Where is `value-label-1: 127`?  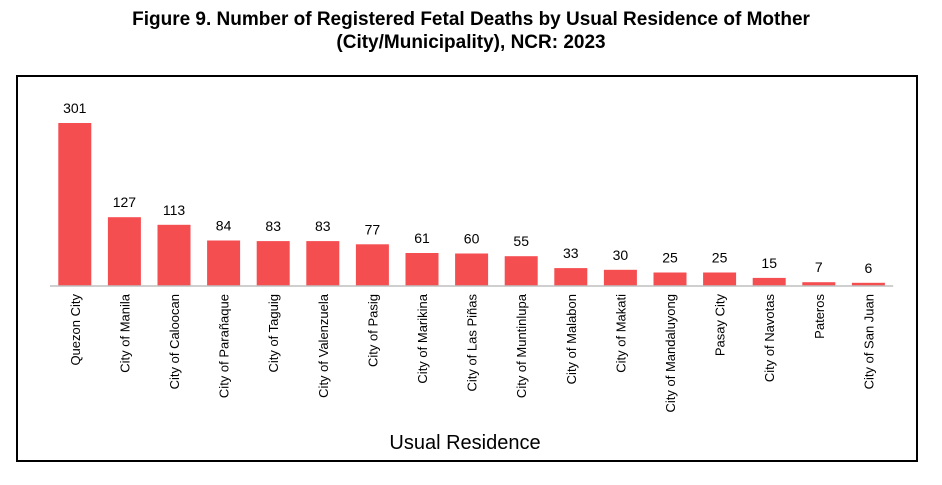 value-label-1: 127 is located at coordinates (125, 202).